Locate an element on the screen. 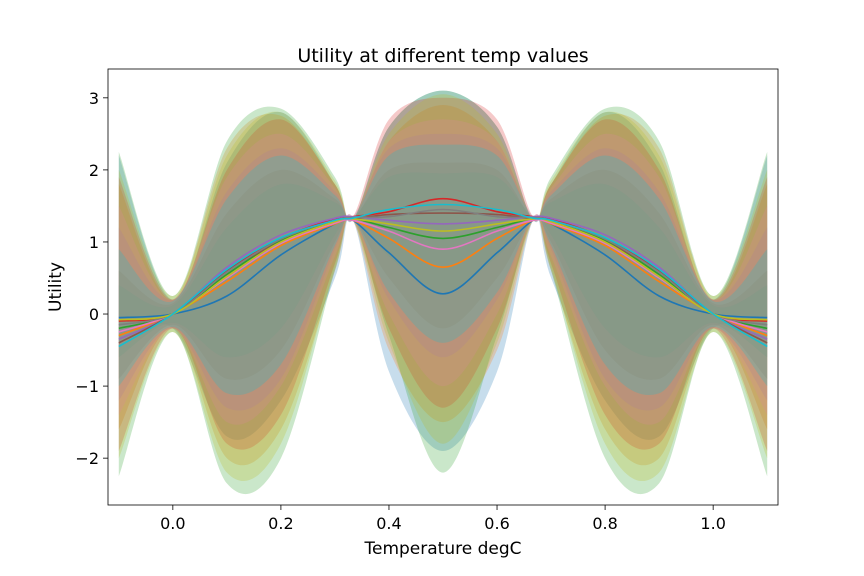 This screenshot has width=864, height=576. x-axis-label: Temperature degC is located at coordinates (442, 549).